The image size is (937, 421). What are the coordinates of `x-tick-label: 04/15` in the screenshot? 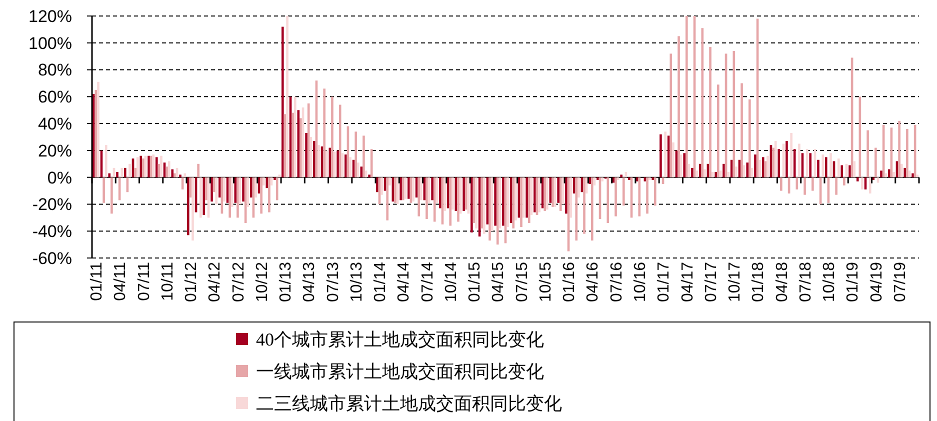 It's located at (499, 282).